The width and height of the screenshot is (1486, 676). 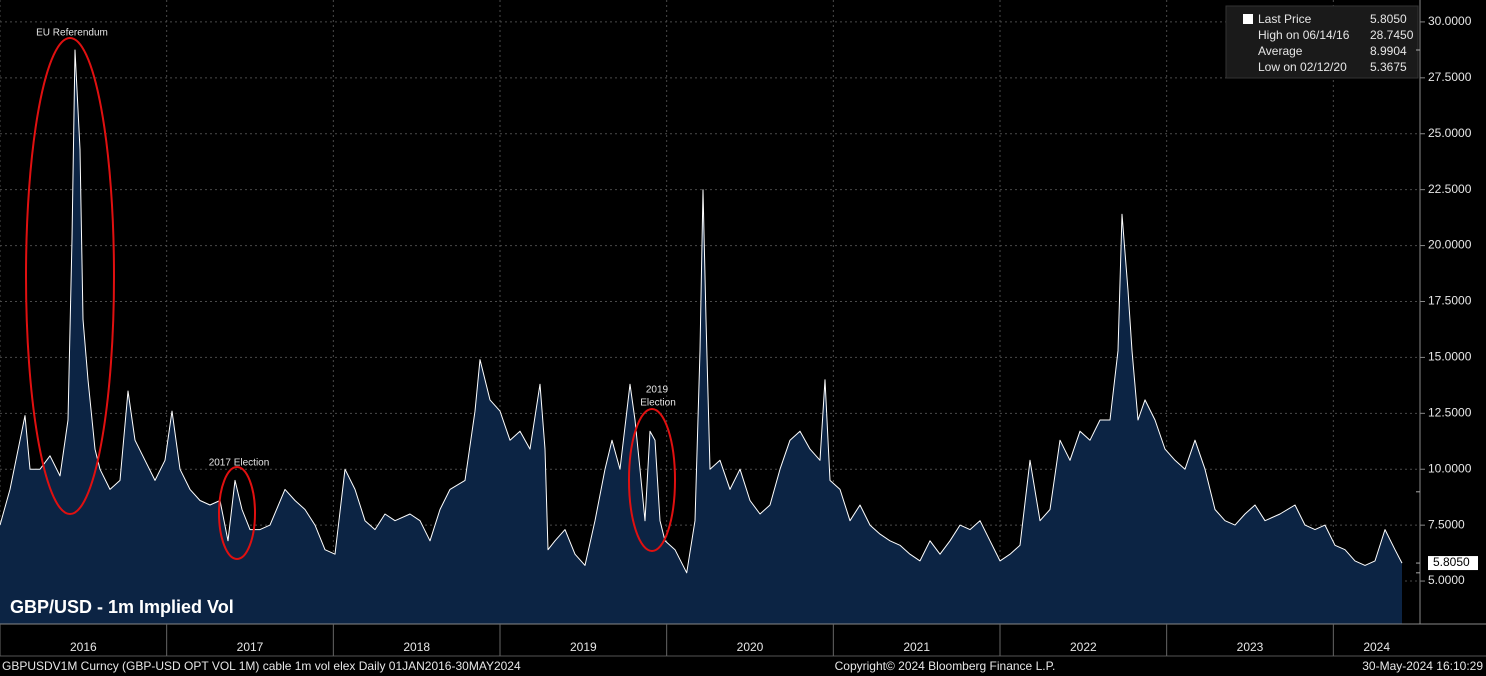 What do you see at coordinates (657, 390) in the screenshot?
I see `annotation: 2019` at bounding box center [657, 390].